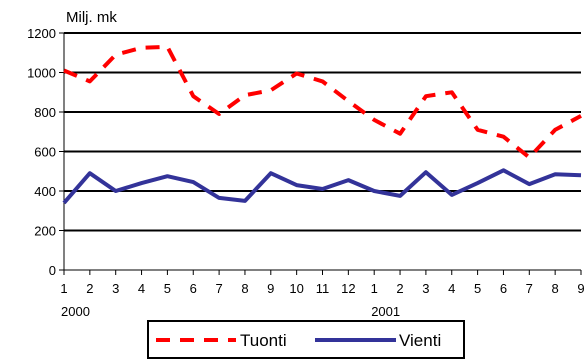 Image resolution: width=588 pixels, height=361 pixels. What do you see at coordinates (322, 186) in the screenshot?
I see `series-line-vienti` at bounding box center [322, 186].